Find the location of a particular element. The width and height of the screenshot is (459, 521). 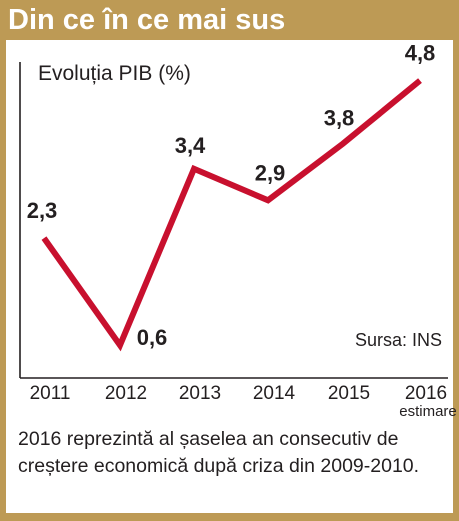

data-label: 4,8 is located at coordinates (420, 53).